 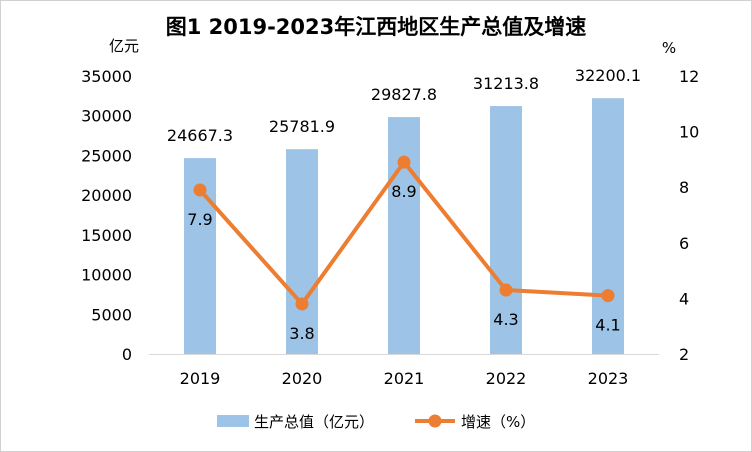 What do you see at coordinates (106, 195) in the screenshot?
I see `y-left-tick-label: 20000` at bounding box center [106, 195].